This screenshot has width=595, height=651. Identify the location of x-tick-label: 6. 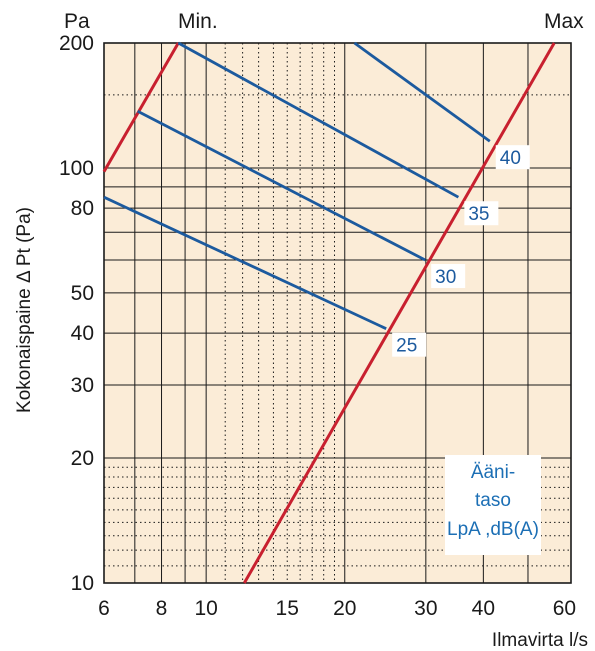
(104, 608).